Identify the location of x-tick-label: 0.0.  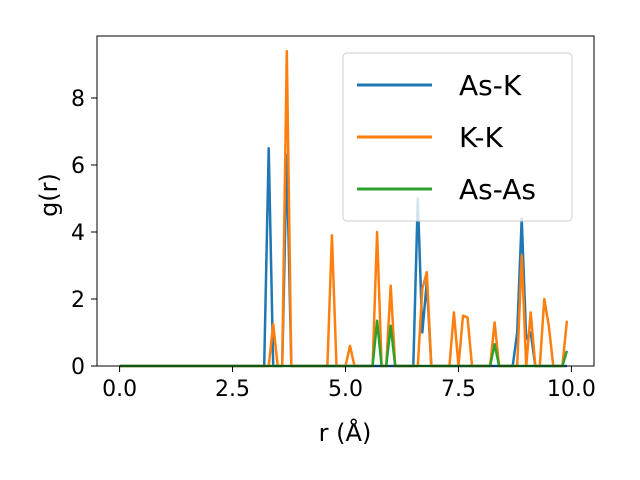
(119, 389).